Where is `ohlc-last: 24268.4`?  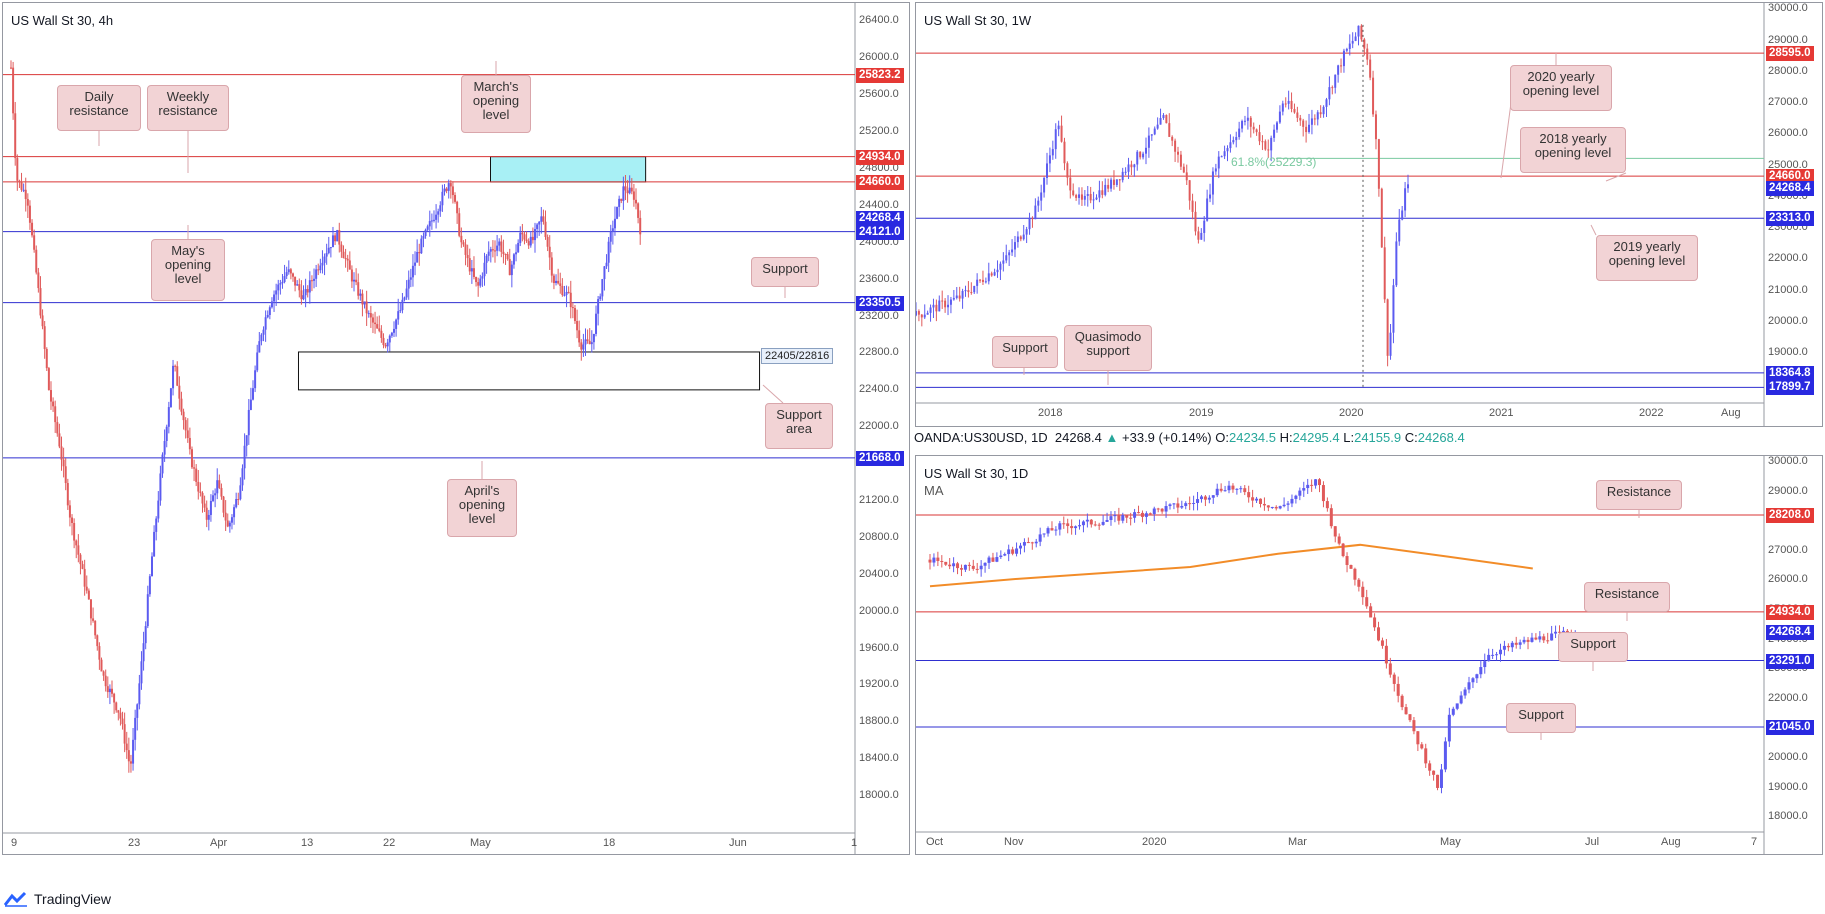 ohlc-last: 24268.4 is located at coordinates (1078, 437).